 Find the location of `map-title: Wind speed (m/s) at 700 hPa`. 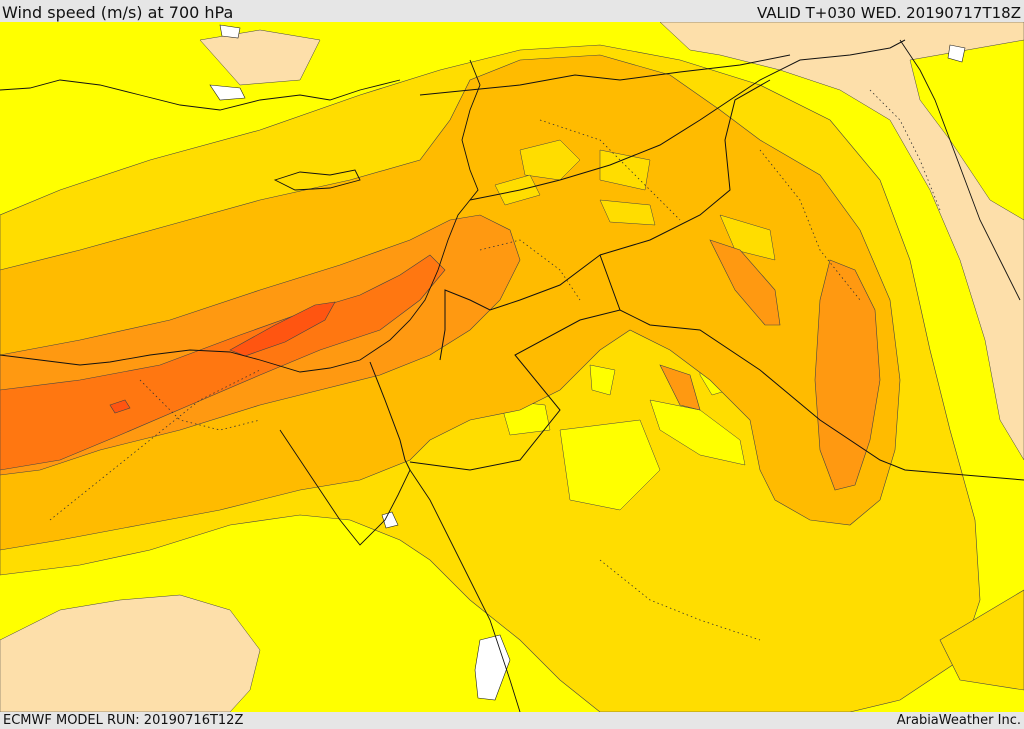

map-title: Wind speed (m/s) at 700 hPa is located at coordinates (118, 12).